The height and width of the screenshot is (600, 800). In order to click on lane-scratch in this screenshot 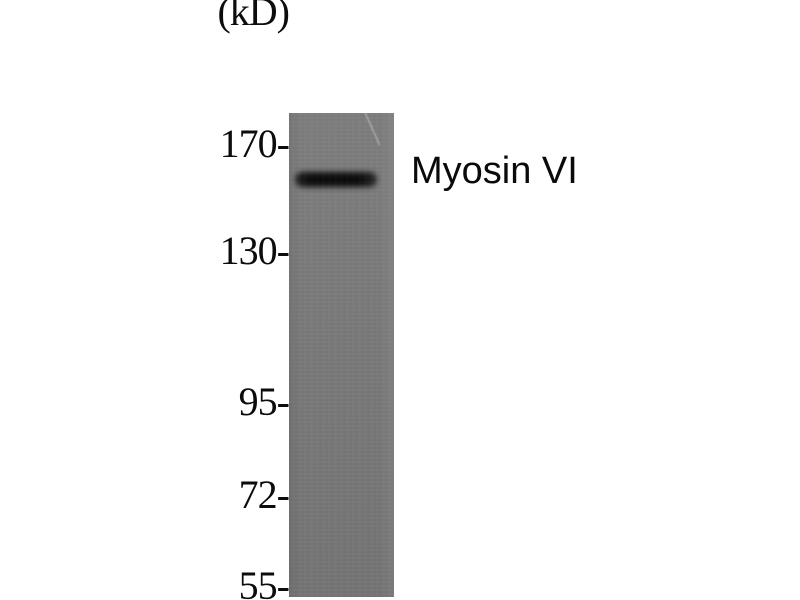, I will do `click(372, 128)`.